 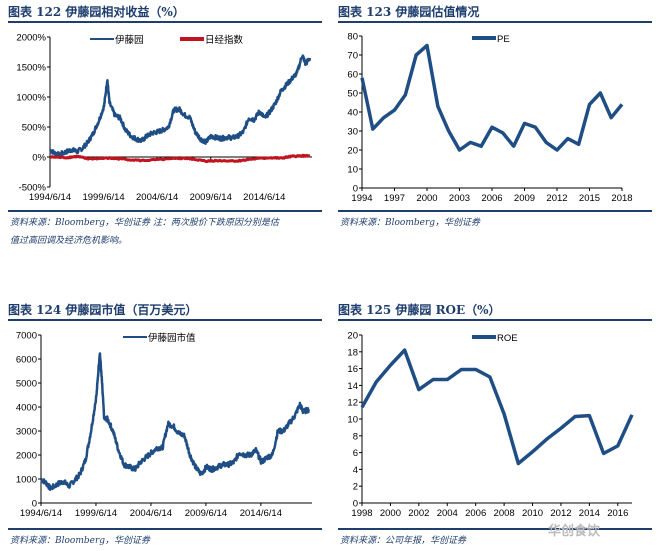 I want to click on y-tick-label: 6000, so click(x=26, y=360).